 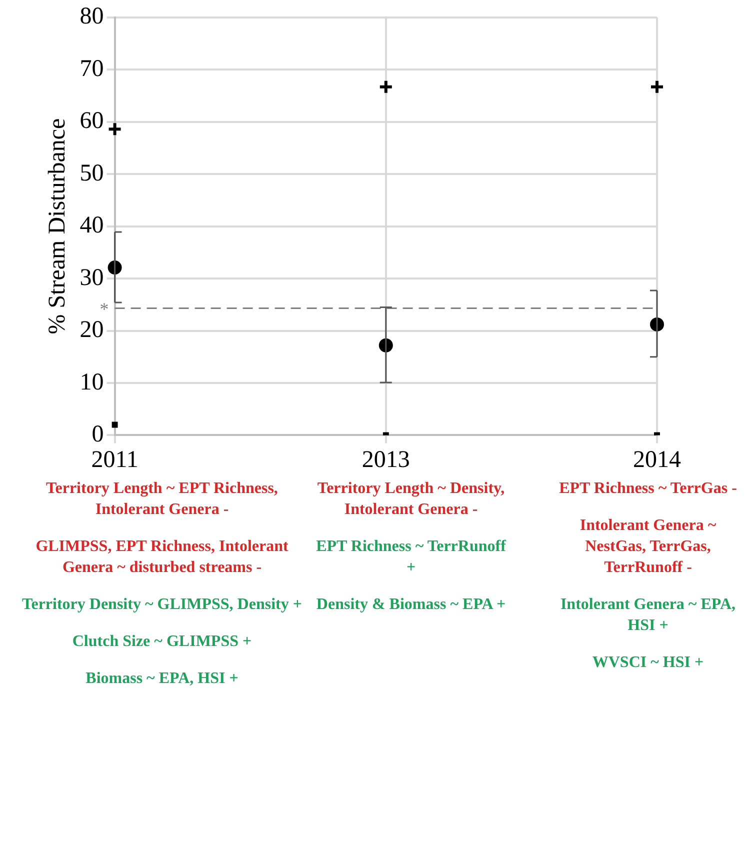 What do you see at coordinates (92, 17) in the screenshot?
I see `y-tick-label: 80` at bounding box center [92, 17].